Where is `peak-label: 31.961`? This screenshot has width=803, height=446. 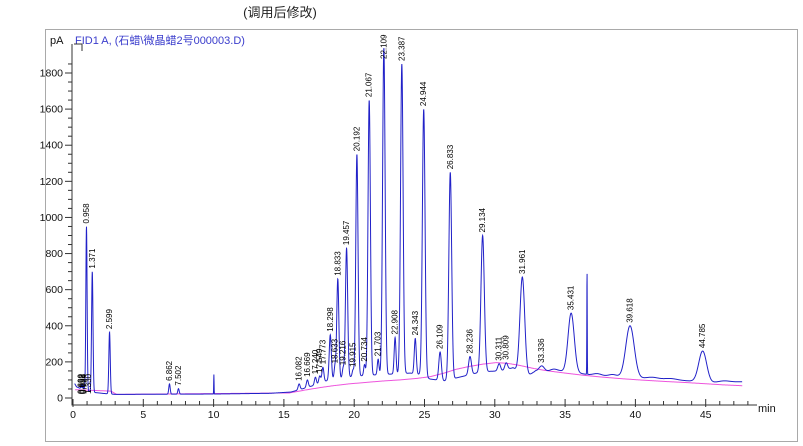 peak-label: 31.961 is located at coordinates (522, 261).